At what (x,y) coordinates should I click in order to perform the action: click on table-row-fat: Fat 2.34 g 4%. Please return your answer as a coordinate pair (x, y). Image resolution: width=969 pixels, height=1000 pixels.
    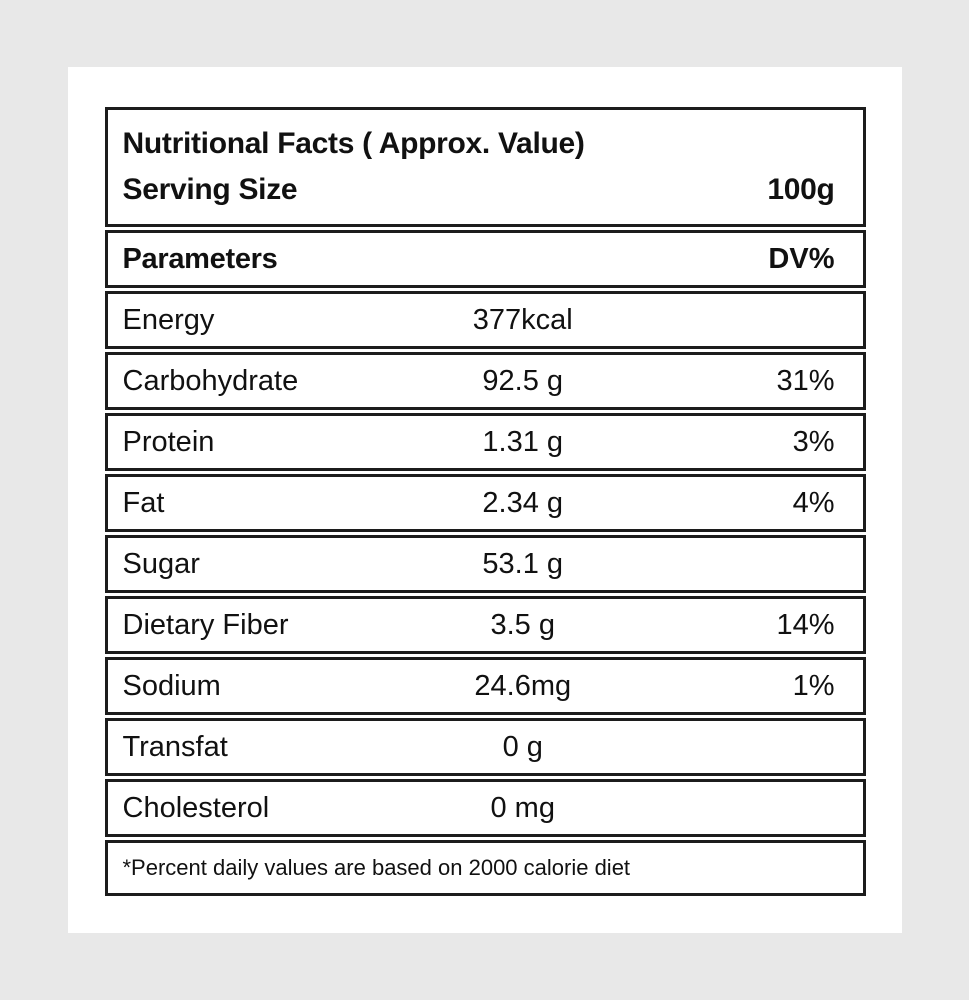
    Looking at the image, I should click on (485, 503).